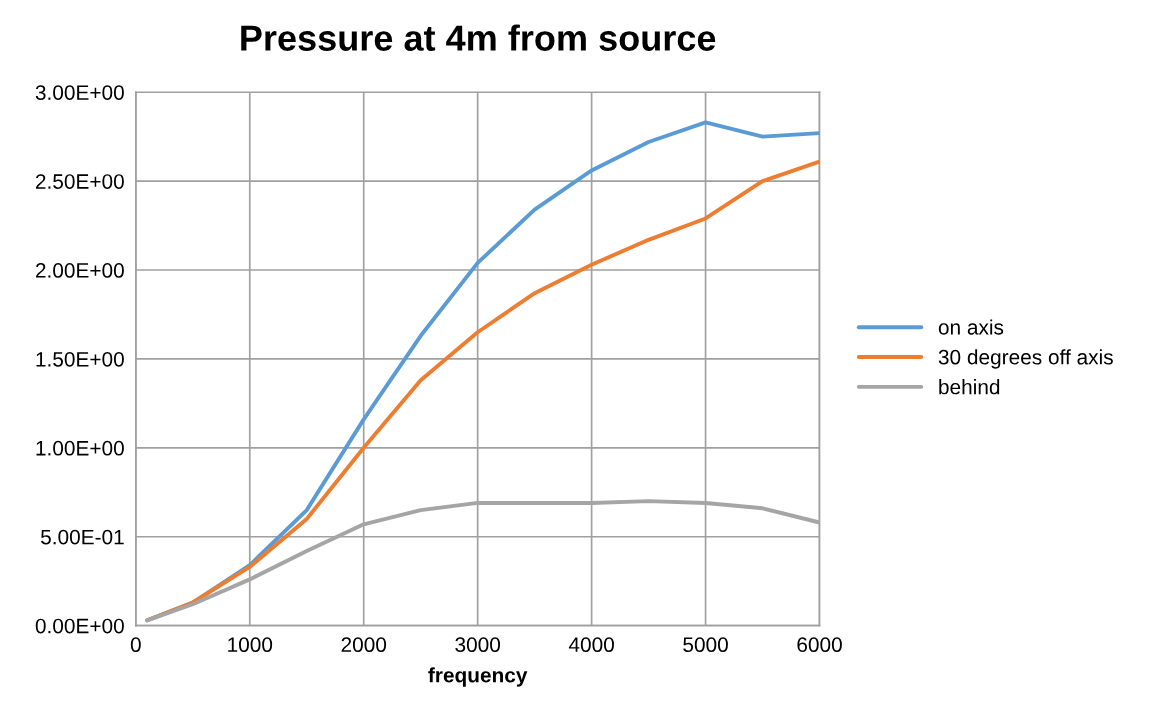 This screenshot has width=1151, height=715. What do you see at coordinates (80, 359) in the screenshot?
I see `y-tick-label: 1.50E+00` at bounding box center [80, 359].